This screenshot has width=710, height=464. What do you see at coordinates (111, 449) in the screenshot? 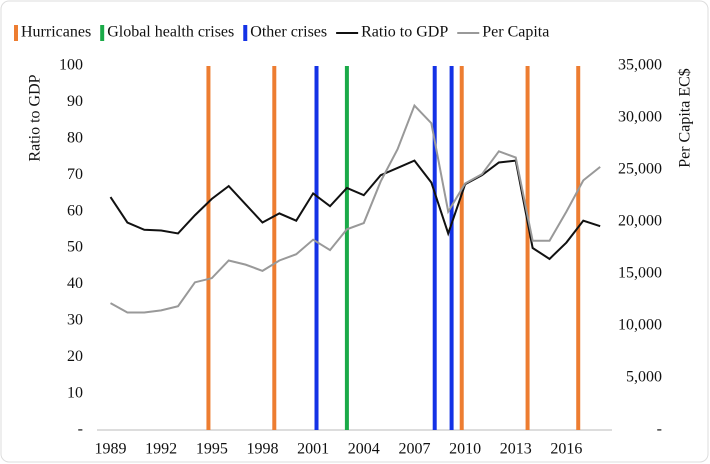
I see `x-tick-label: 1989` at bounding box center [111, 449].